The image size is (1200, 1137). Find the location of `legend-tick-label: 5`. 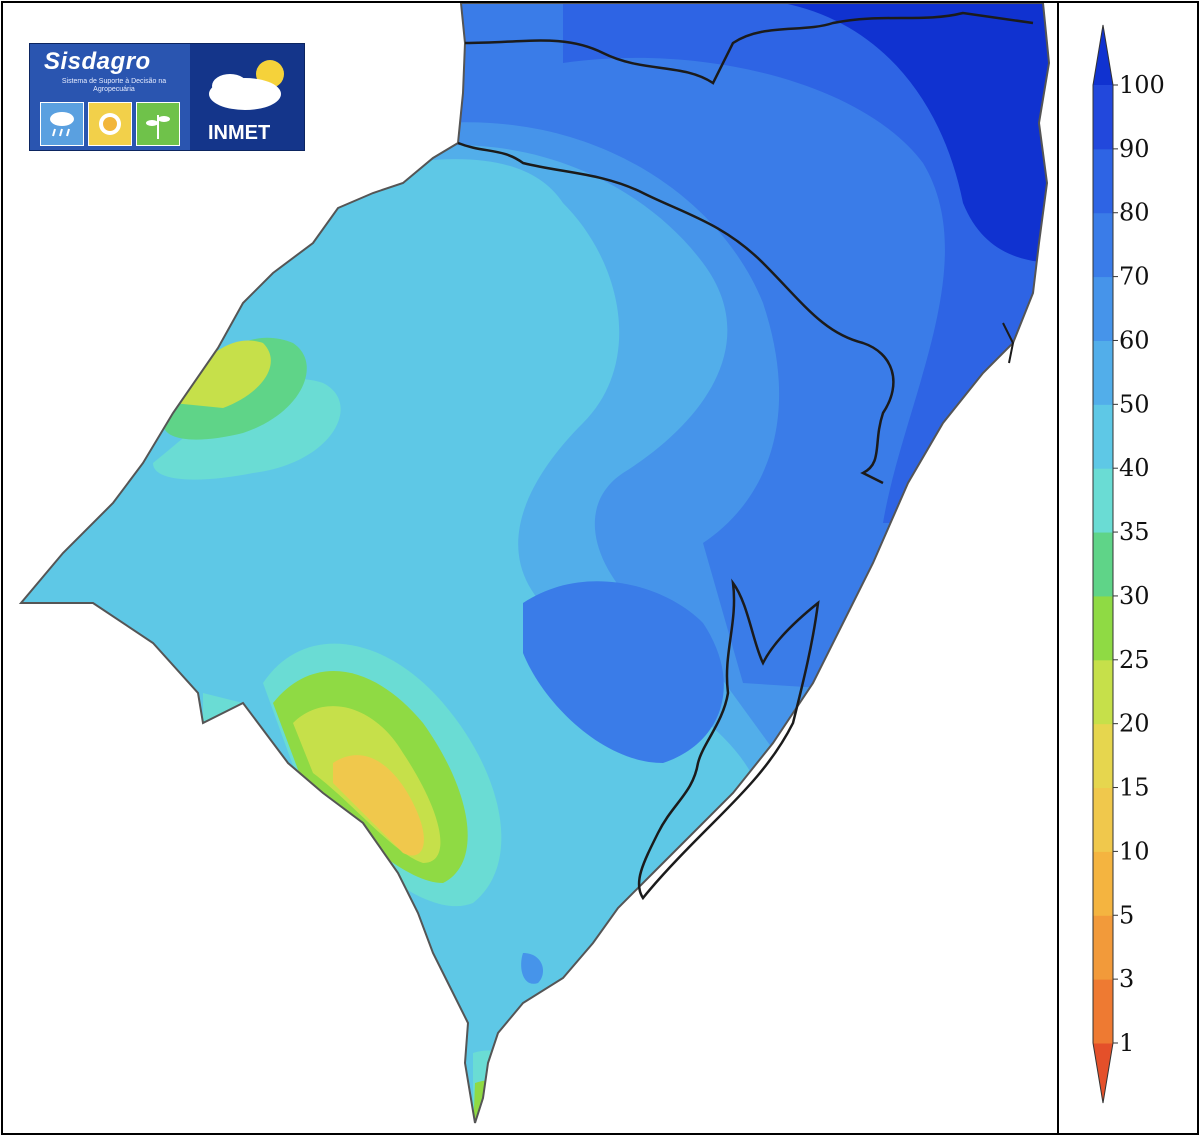

legend-tick-label: 5 is located at coordinates (1126, 915).